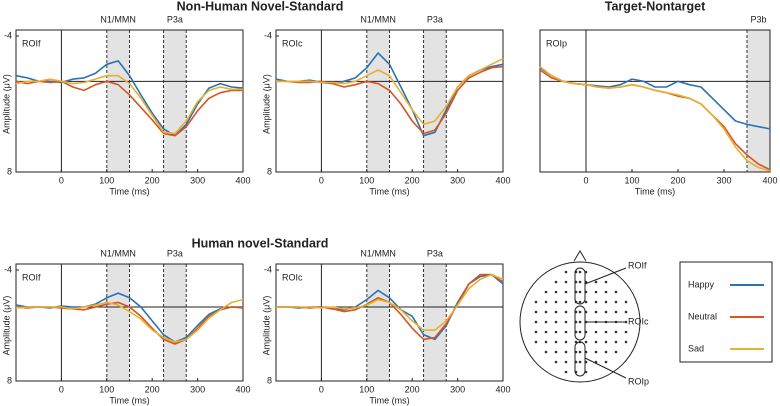  What do you see at coordinates (556, 43) in the screenshot?
I see `panel-label: ROIp` at bounding box center [556, 43].